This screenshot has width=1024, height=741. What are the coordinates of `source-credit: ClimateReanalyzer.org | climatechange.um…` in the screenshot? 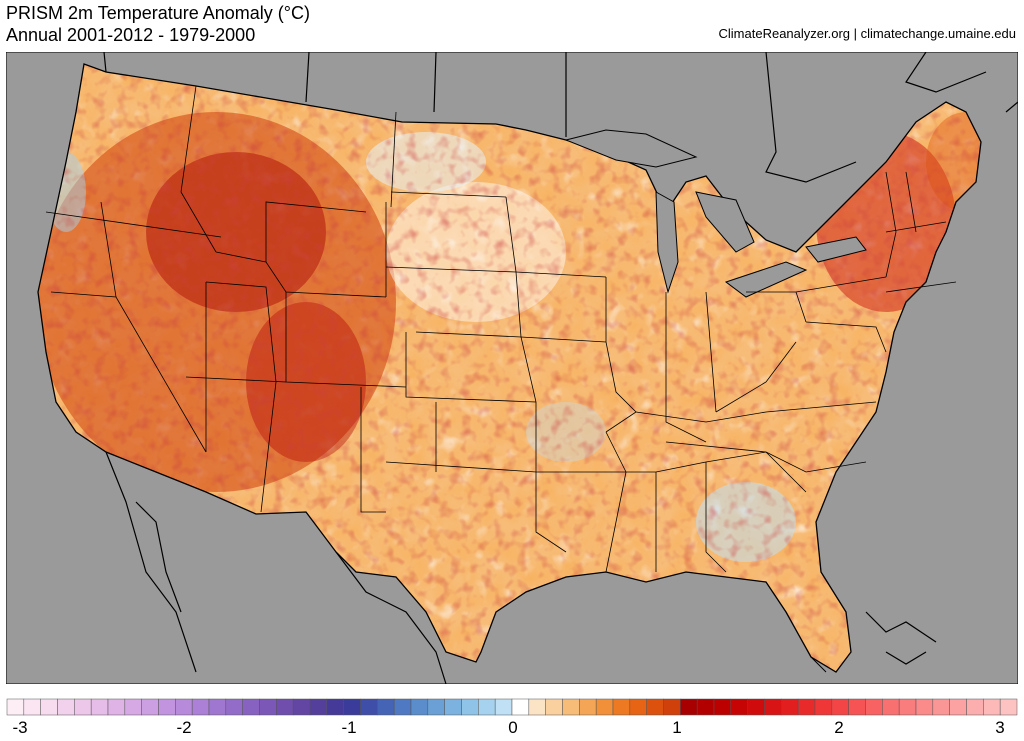 It's located at (867, 33).